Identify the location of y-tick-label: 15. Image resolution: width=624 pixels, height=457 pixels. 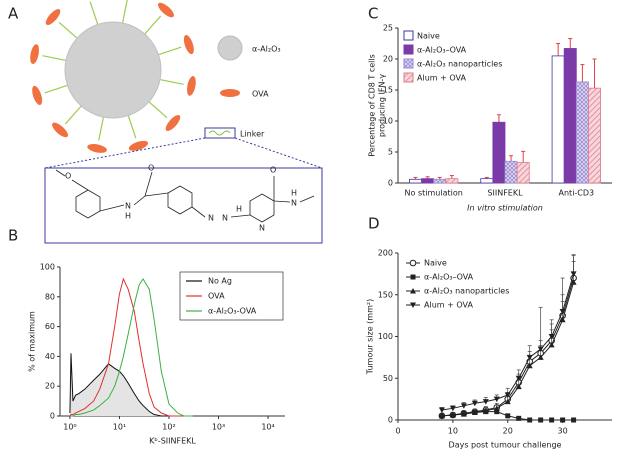
(388, 90).